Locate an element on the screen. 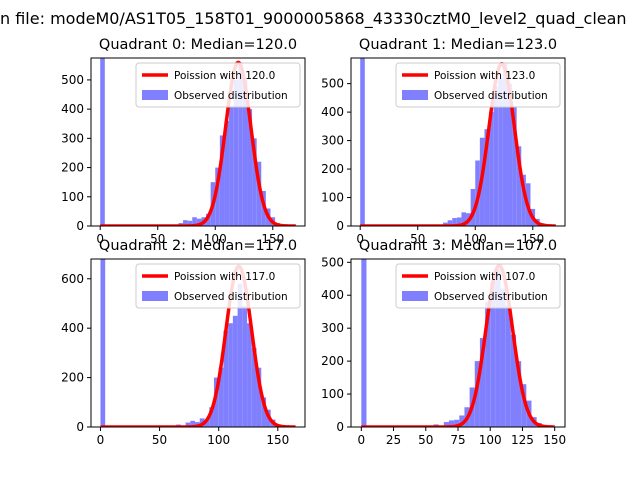 The width and height of the screenshot is (640, 480). plot-area is located at coordinates (198, 142).